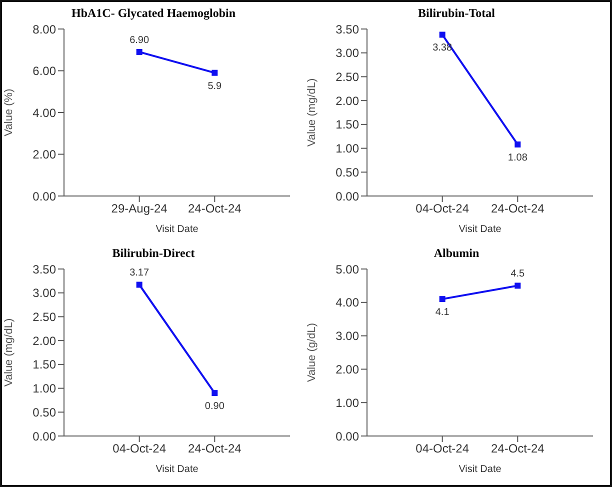 This screenshot has width=612, height=487. What do you see at coordinates (139, 209) in the screenshot?
I see `x-tick-label: 29-Aug-24` at bounding box center [139, 209].